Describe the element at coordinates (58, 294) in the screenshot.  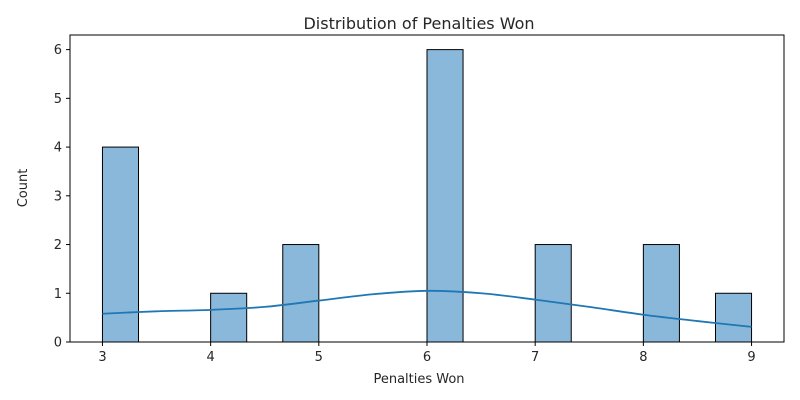
I see `y-tick-label: 1` at that location.